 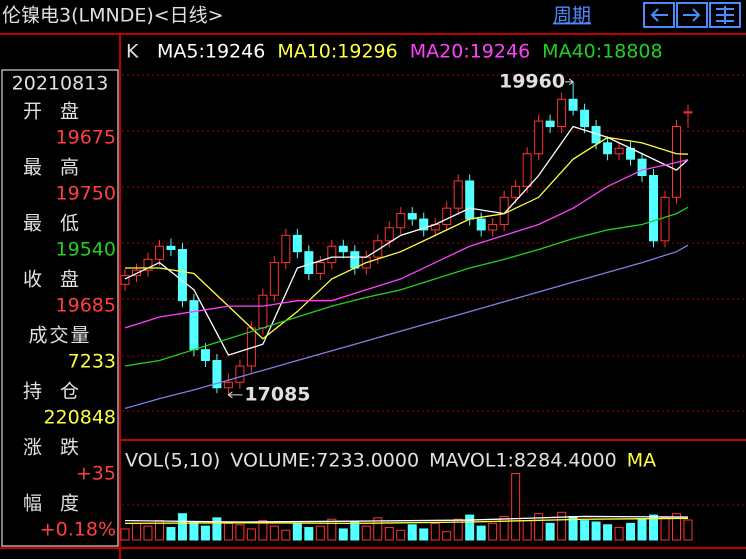 What do you see at coordinates (60, 84) in the screenshot?
I see `info-date: 20210813` at bounding box center [60, 84].